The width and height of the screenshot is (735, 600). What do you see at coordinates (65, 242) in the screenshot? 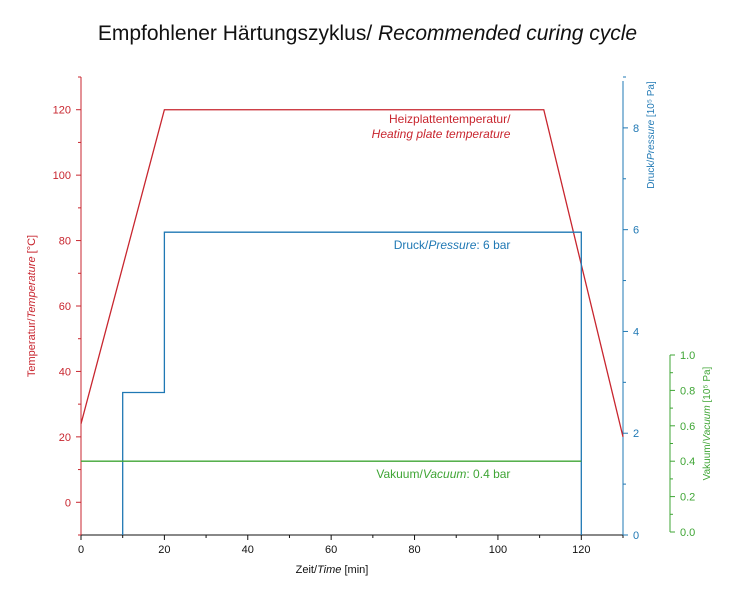
I see `temperature-tick-label: 80` at bounding box center [65, 242].